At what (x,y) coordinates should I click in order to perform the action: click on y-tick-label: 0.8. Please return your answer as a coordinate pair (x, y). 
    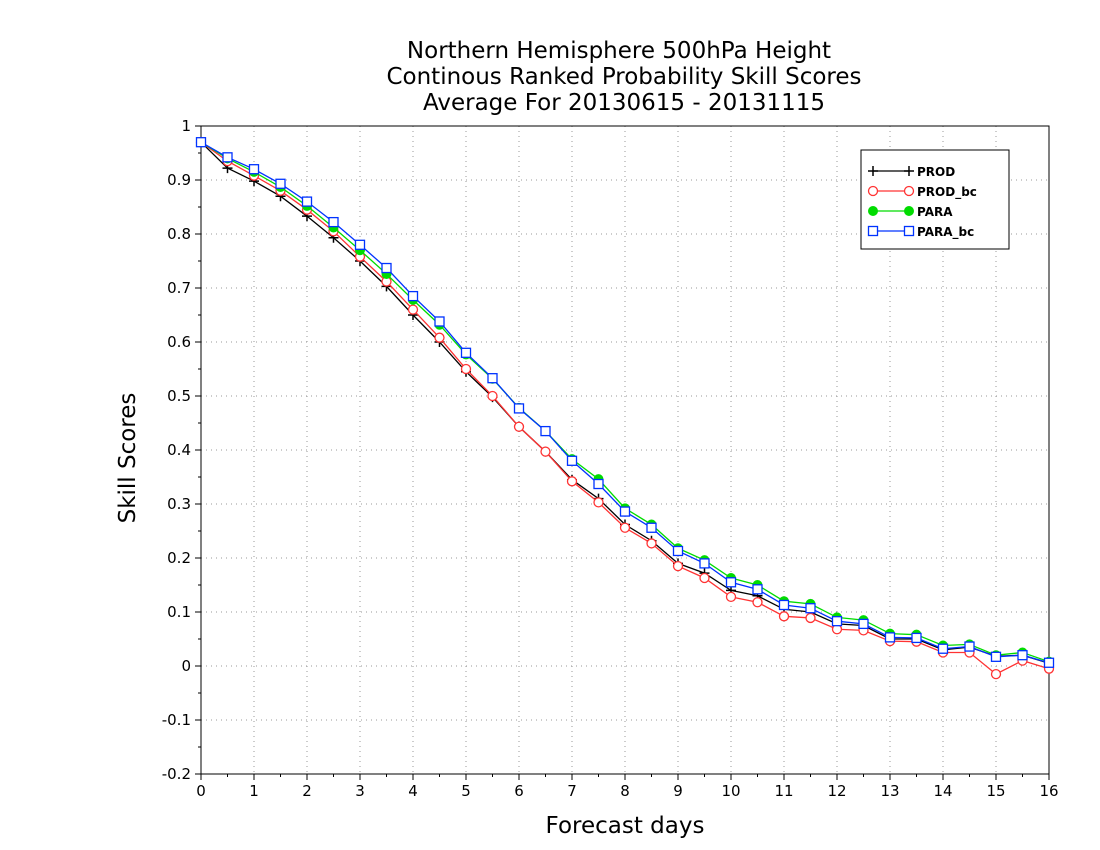
    Looking at the image, I should click on (179, 234).